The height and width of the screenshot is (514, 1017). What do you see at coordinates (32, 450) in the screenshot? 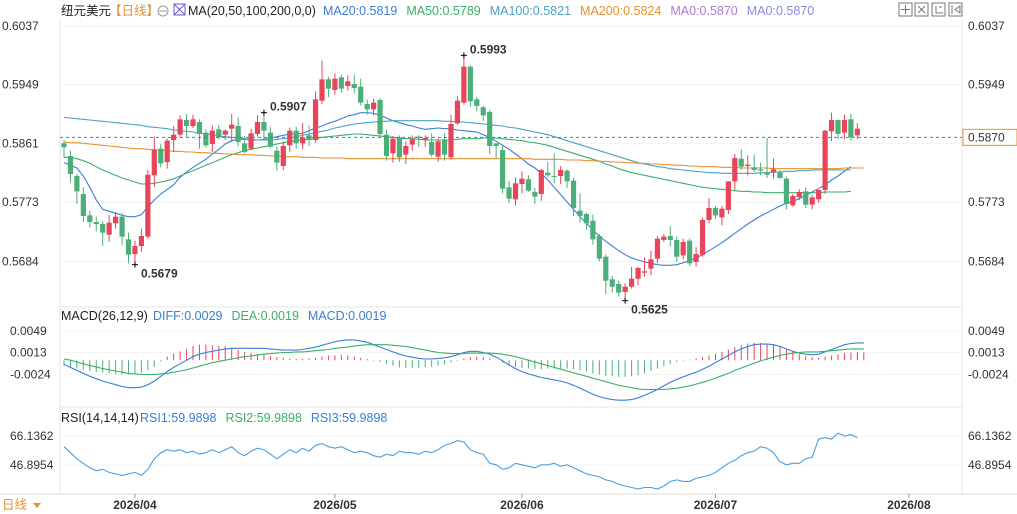
I see `rsi-axis-left: 66.1362 46.8954` at bounding box center [32, 450].